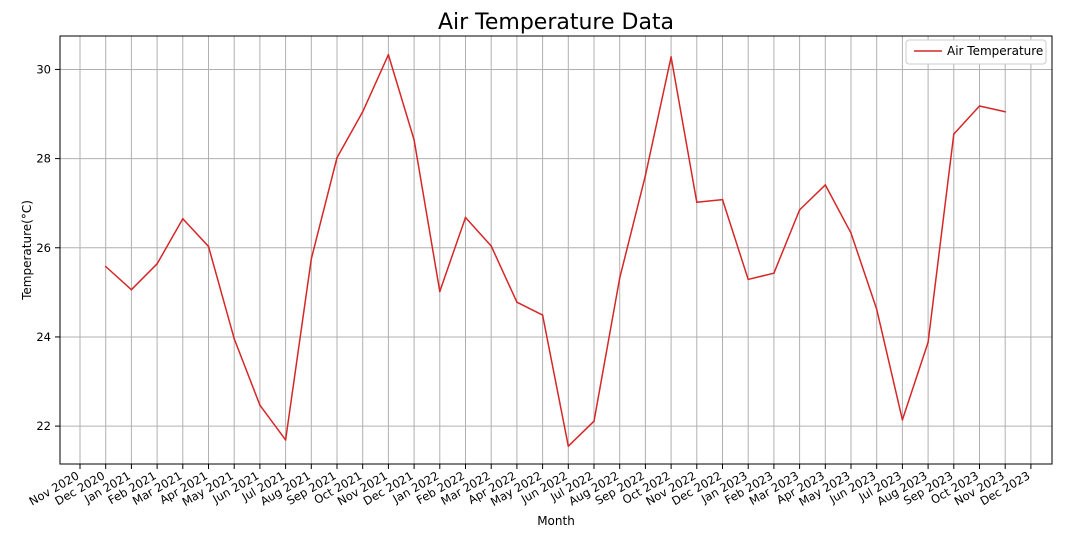  Describe the element at coordinates (43, 69) in the screenshot. I see `y-tick-label: 30` at that location.